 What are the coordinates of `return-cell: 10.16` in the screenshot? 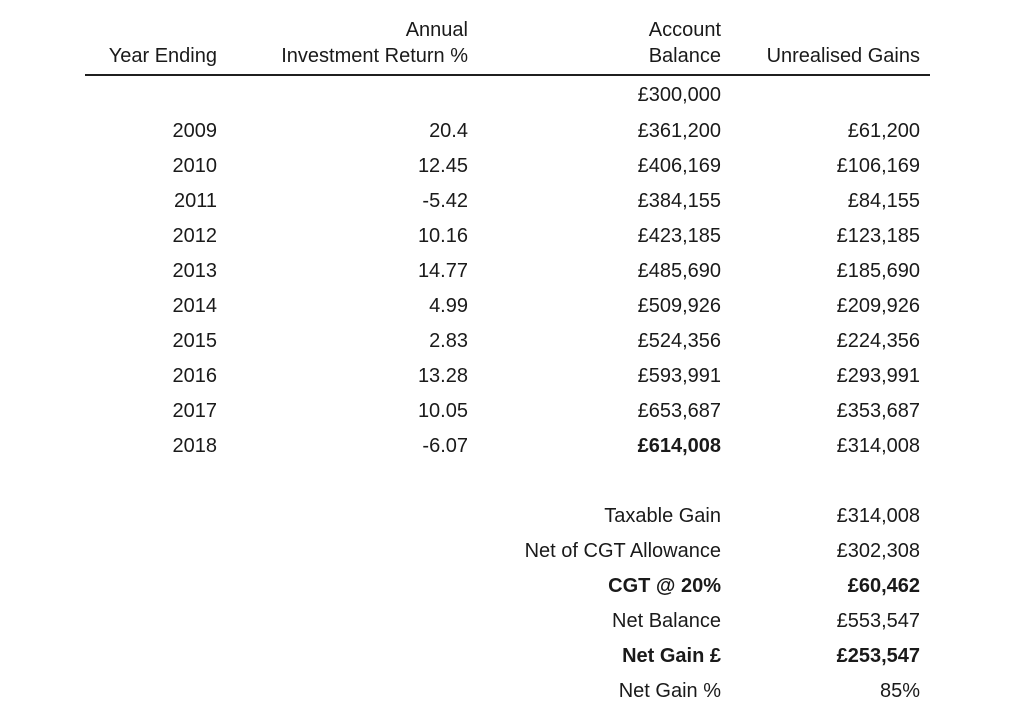 It's located at (442, 236).